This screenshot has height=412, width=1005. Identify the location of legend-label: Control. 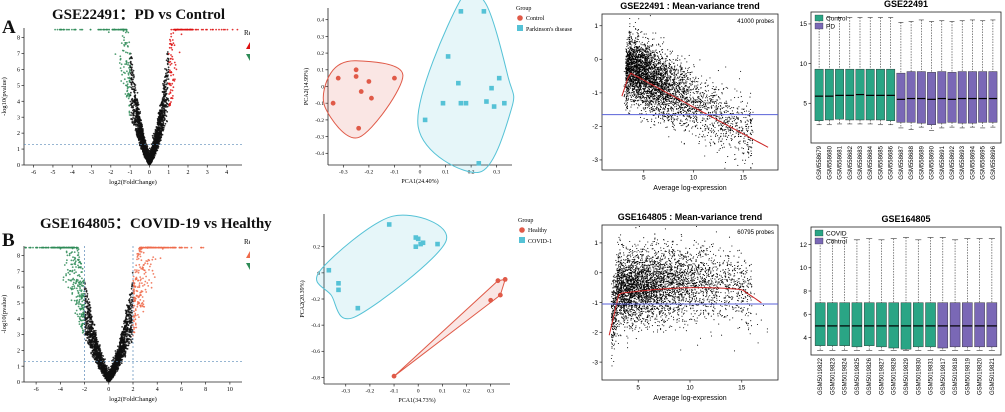
(535, 19).